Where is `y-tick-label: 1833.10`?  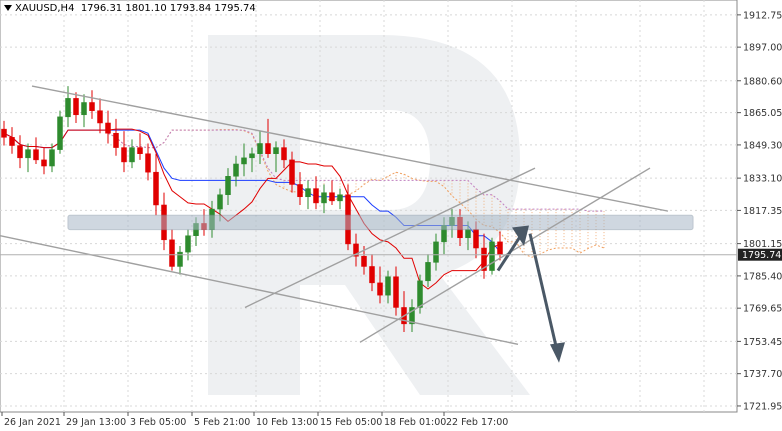 y-tick-label: 1833.10 is located at coordinates (762, 179).